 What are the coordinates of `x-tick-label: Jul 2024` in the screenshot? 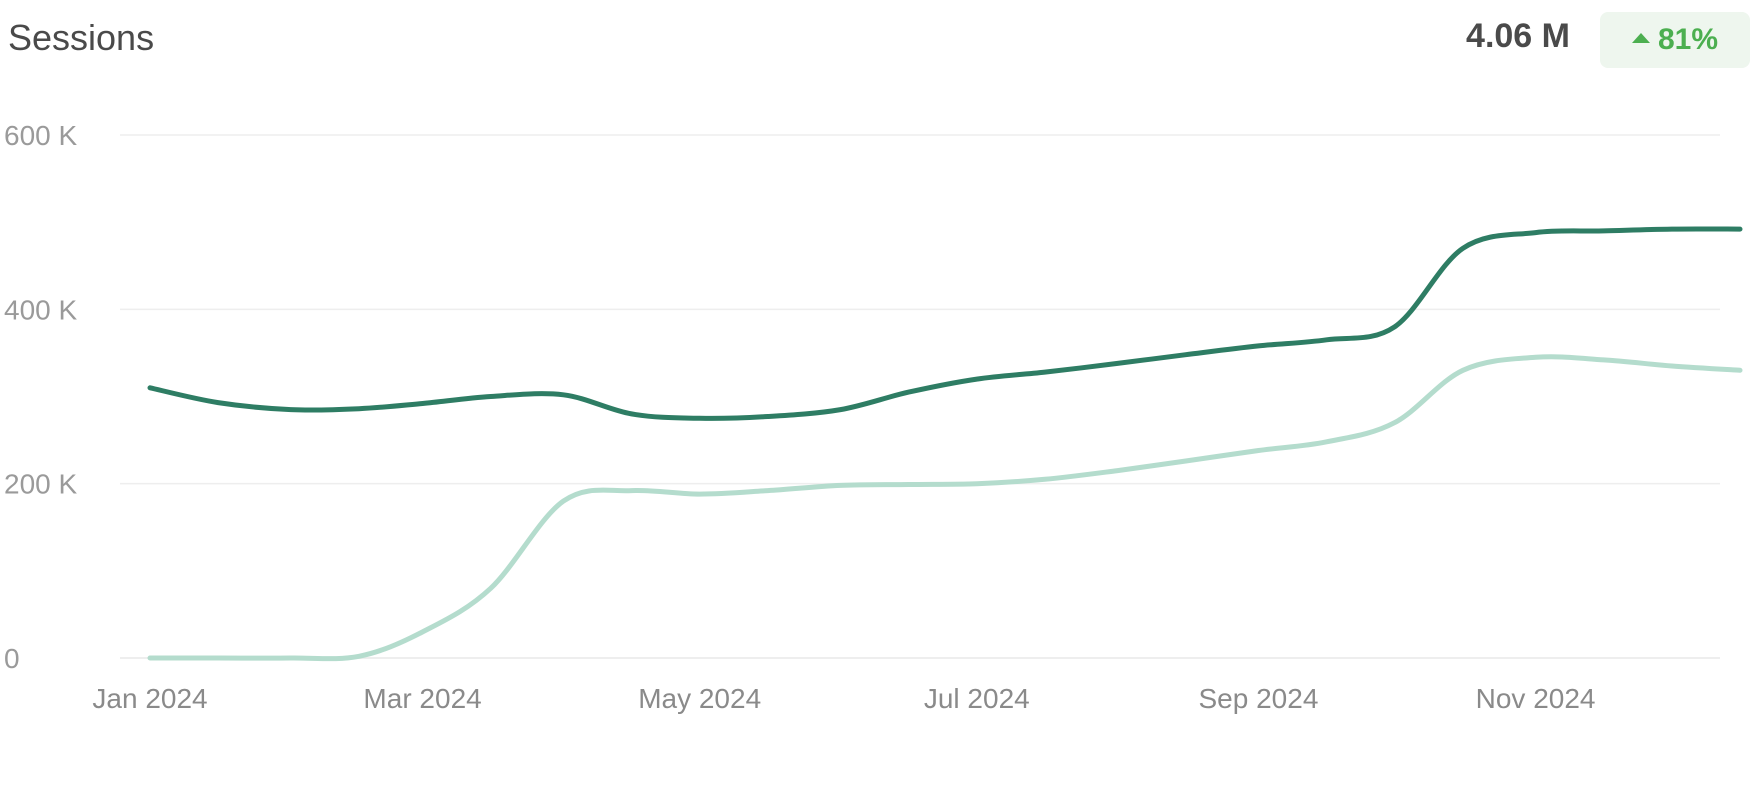 It's located at (977, 698).